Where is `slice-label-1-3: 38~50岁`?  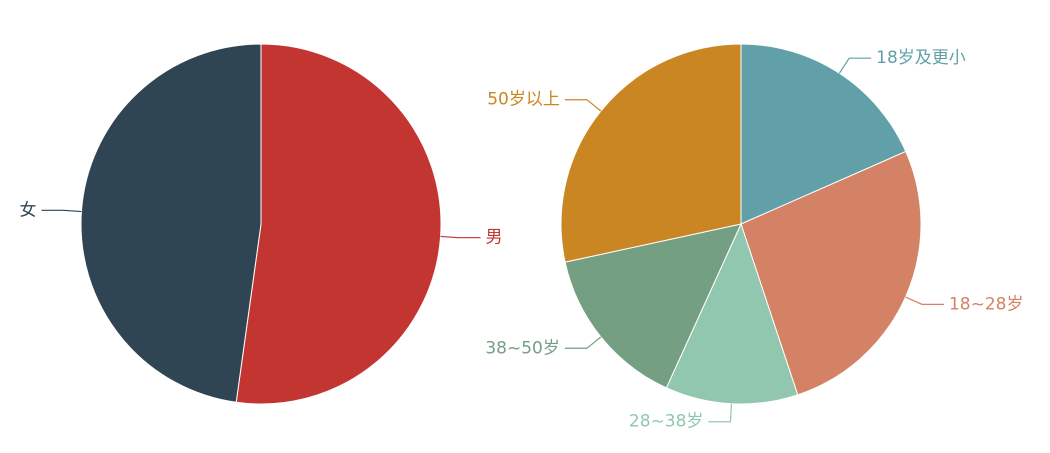 slice-label-1-3: 38~50岁 is located at coordinates (522, 348).